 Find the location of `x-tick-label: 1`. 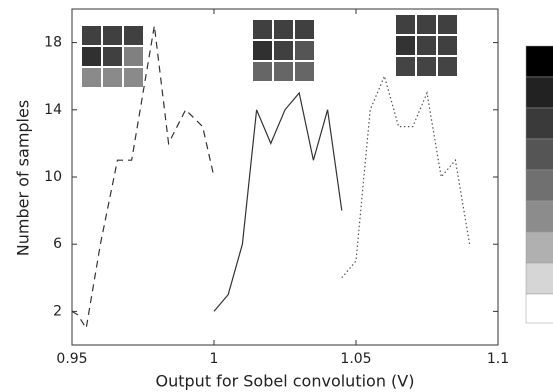

x-tick-label: 1 is located at coordinates (214, 359).